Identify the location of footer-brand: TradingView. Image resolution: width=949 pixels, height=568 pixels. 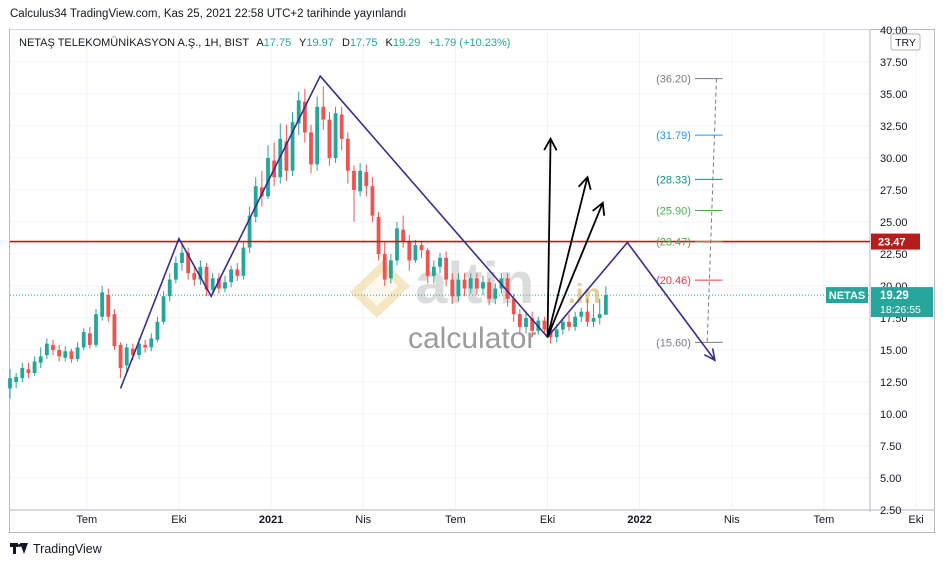
(67, 549).